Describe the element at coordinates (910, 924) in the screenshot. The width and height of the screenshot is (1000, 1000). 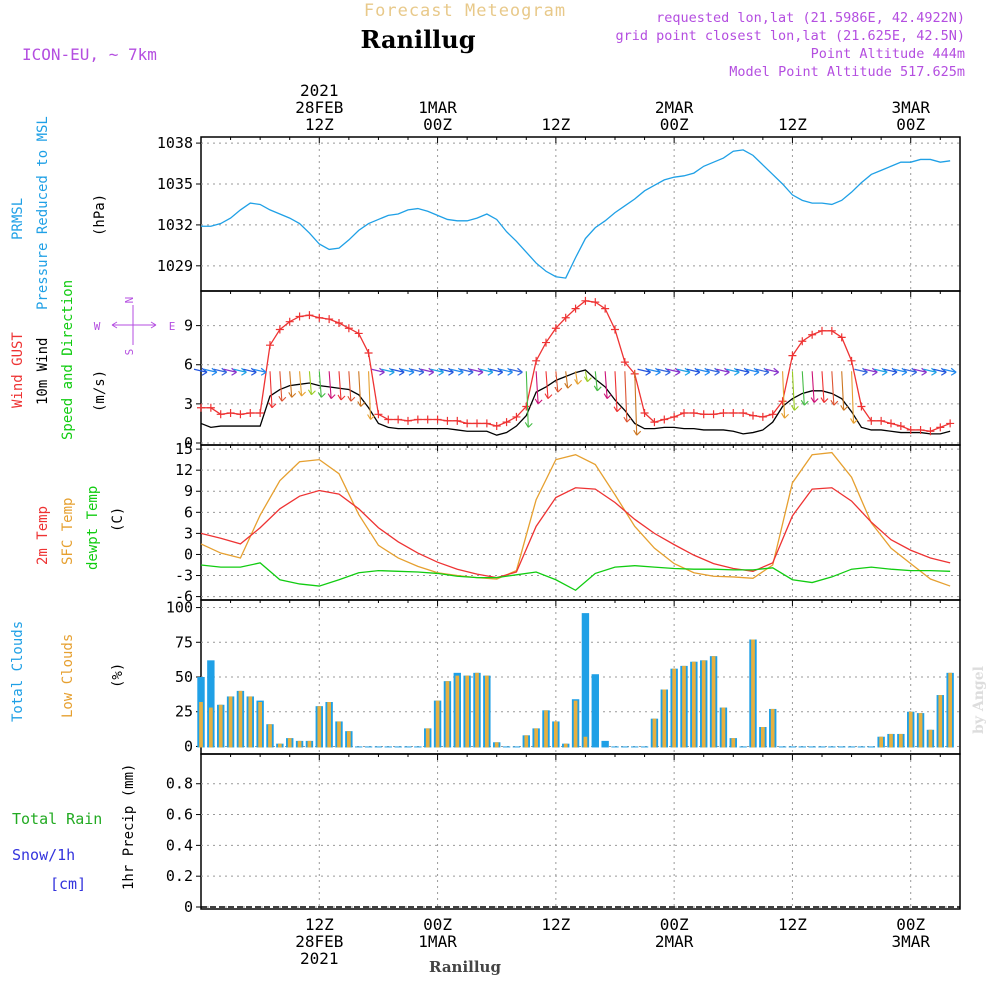
I see `bottom-time-label: 00Z` at that location.